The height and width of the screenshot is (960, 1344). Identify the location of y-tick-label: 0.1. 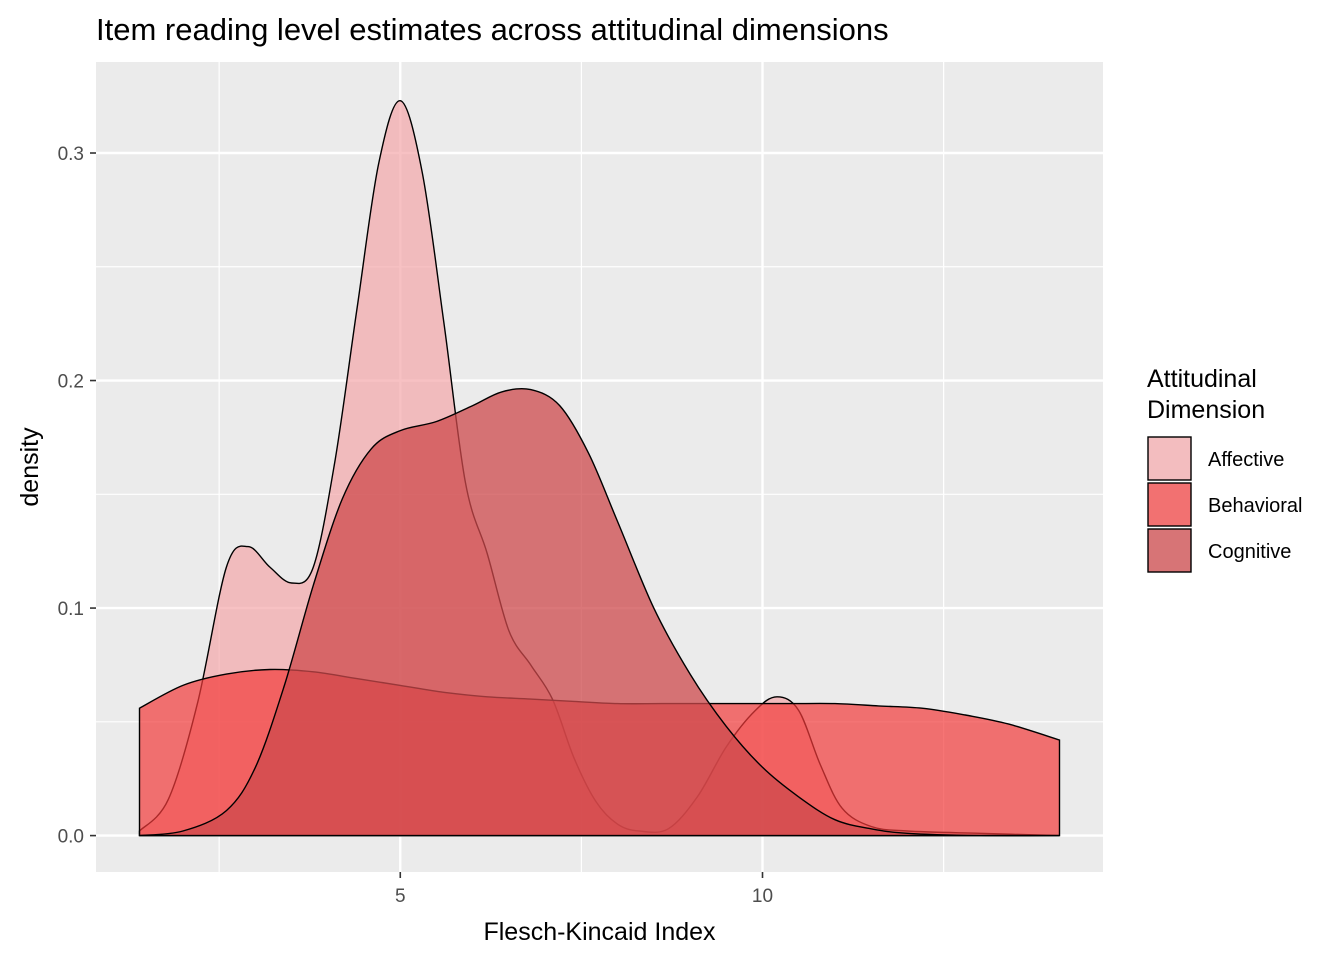
(71, 609).